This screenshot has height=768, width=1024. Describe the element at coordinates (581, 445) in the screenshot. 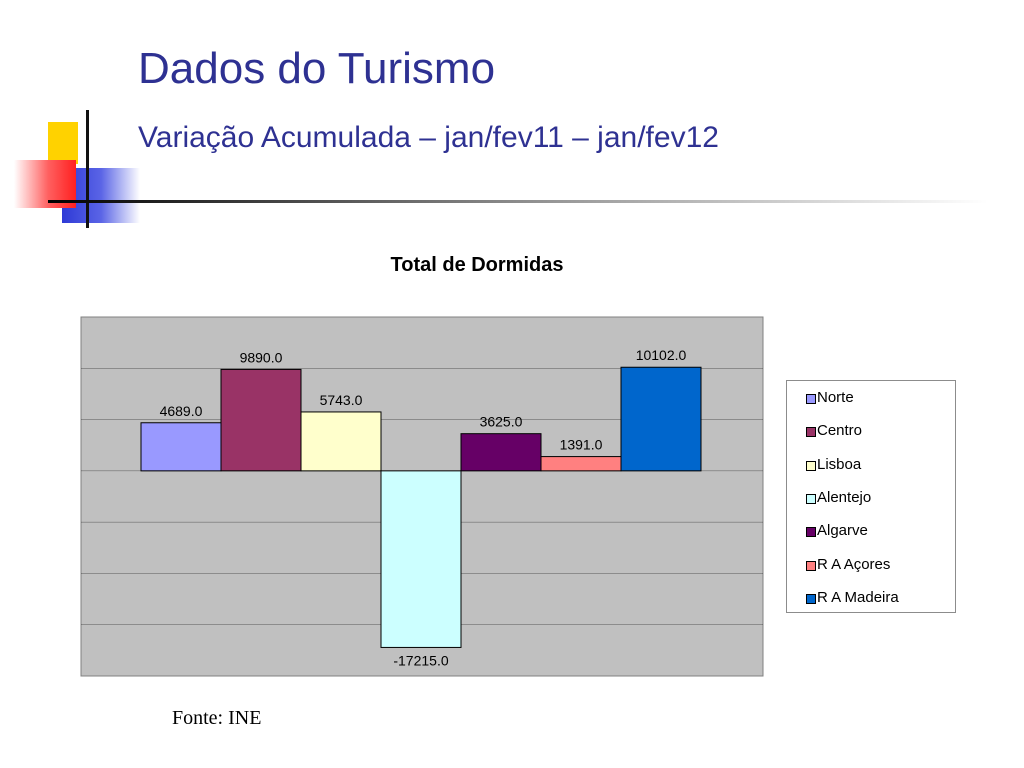

I see `data-label-r-a-açores: 1391.0` at that location.